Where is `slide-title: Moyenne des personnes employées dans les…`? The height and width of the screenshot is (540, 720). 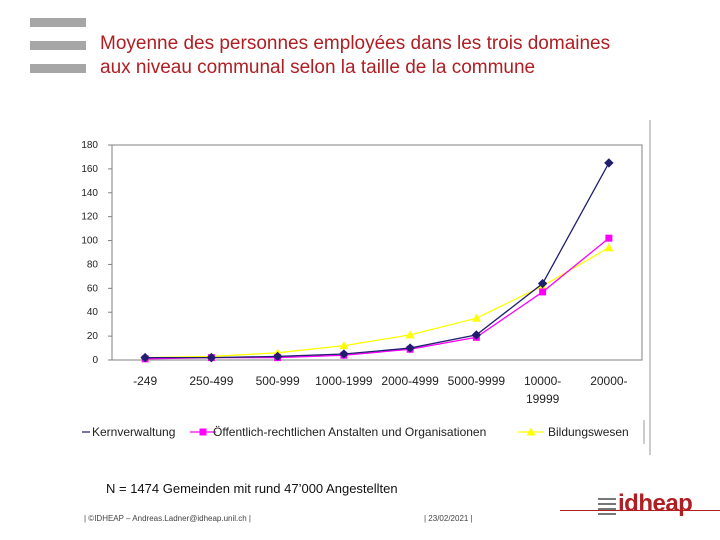
slide-title: Moyenne des personnes employées dans les… is located at coordinates (400, 56).